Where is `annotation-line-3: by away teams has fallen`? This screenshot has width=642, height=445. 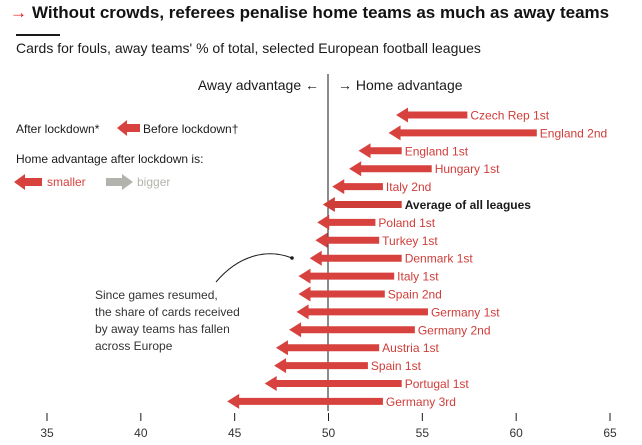 annotation-line-3: by away teams has fallen is located at coordinates (162, 329).